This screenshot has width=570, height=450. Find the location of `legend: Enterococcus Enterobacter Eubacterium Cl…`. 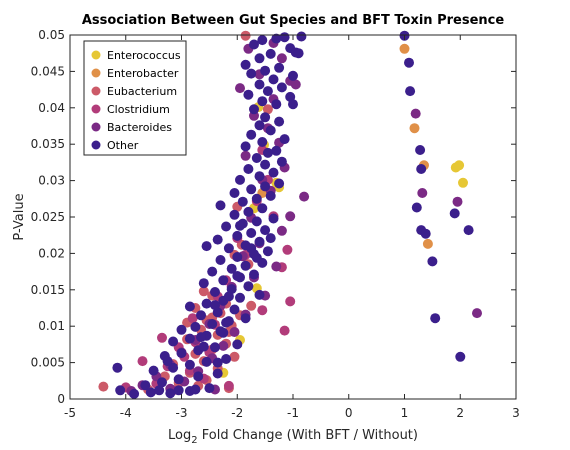

legend: Enterococcus Enterobacter Eubacterium Cl… is located at coordinates (135, 98).